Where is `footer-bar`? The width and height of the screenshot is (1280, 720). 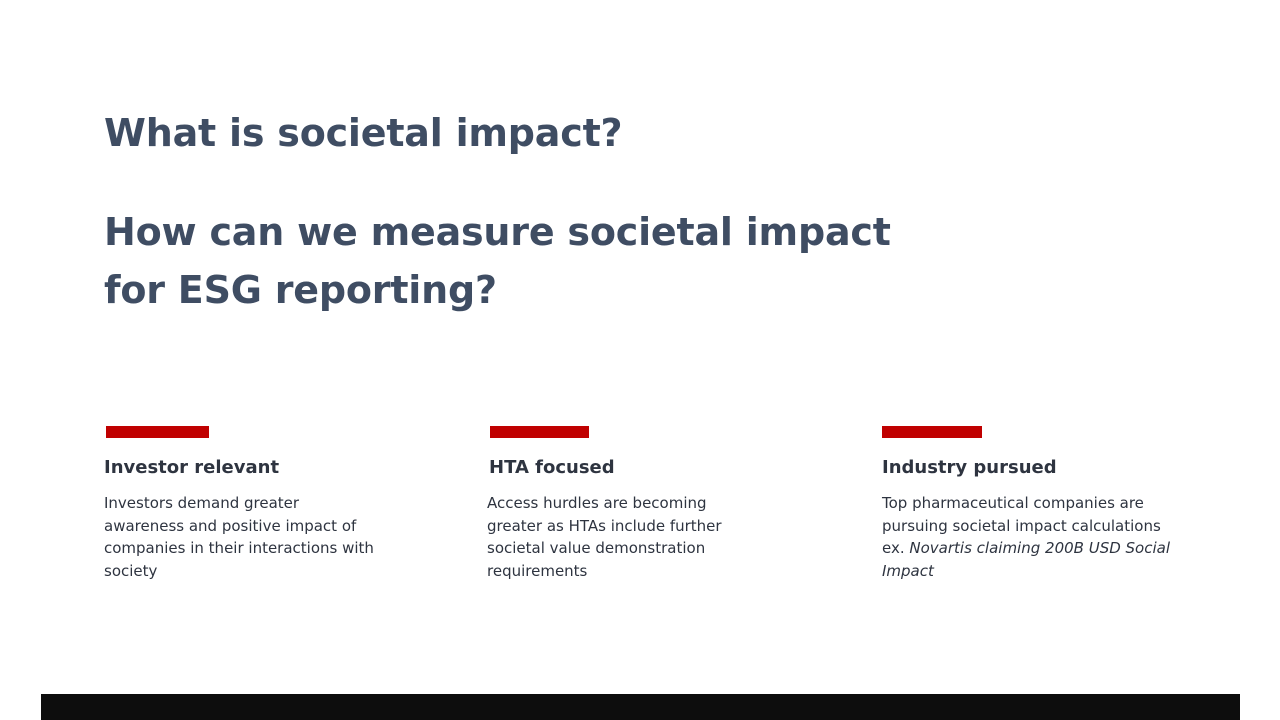
footer-bar is located at coordinates (640, 707).